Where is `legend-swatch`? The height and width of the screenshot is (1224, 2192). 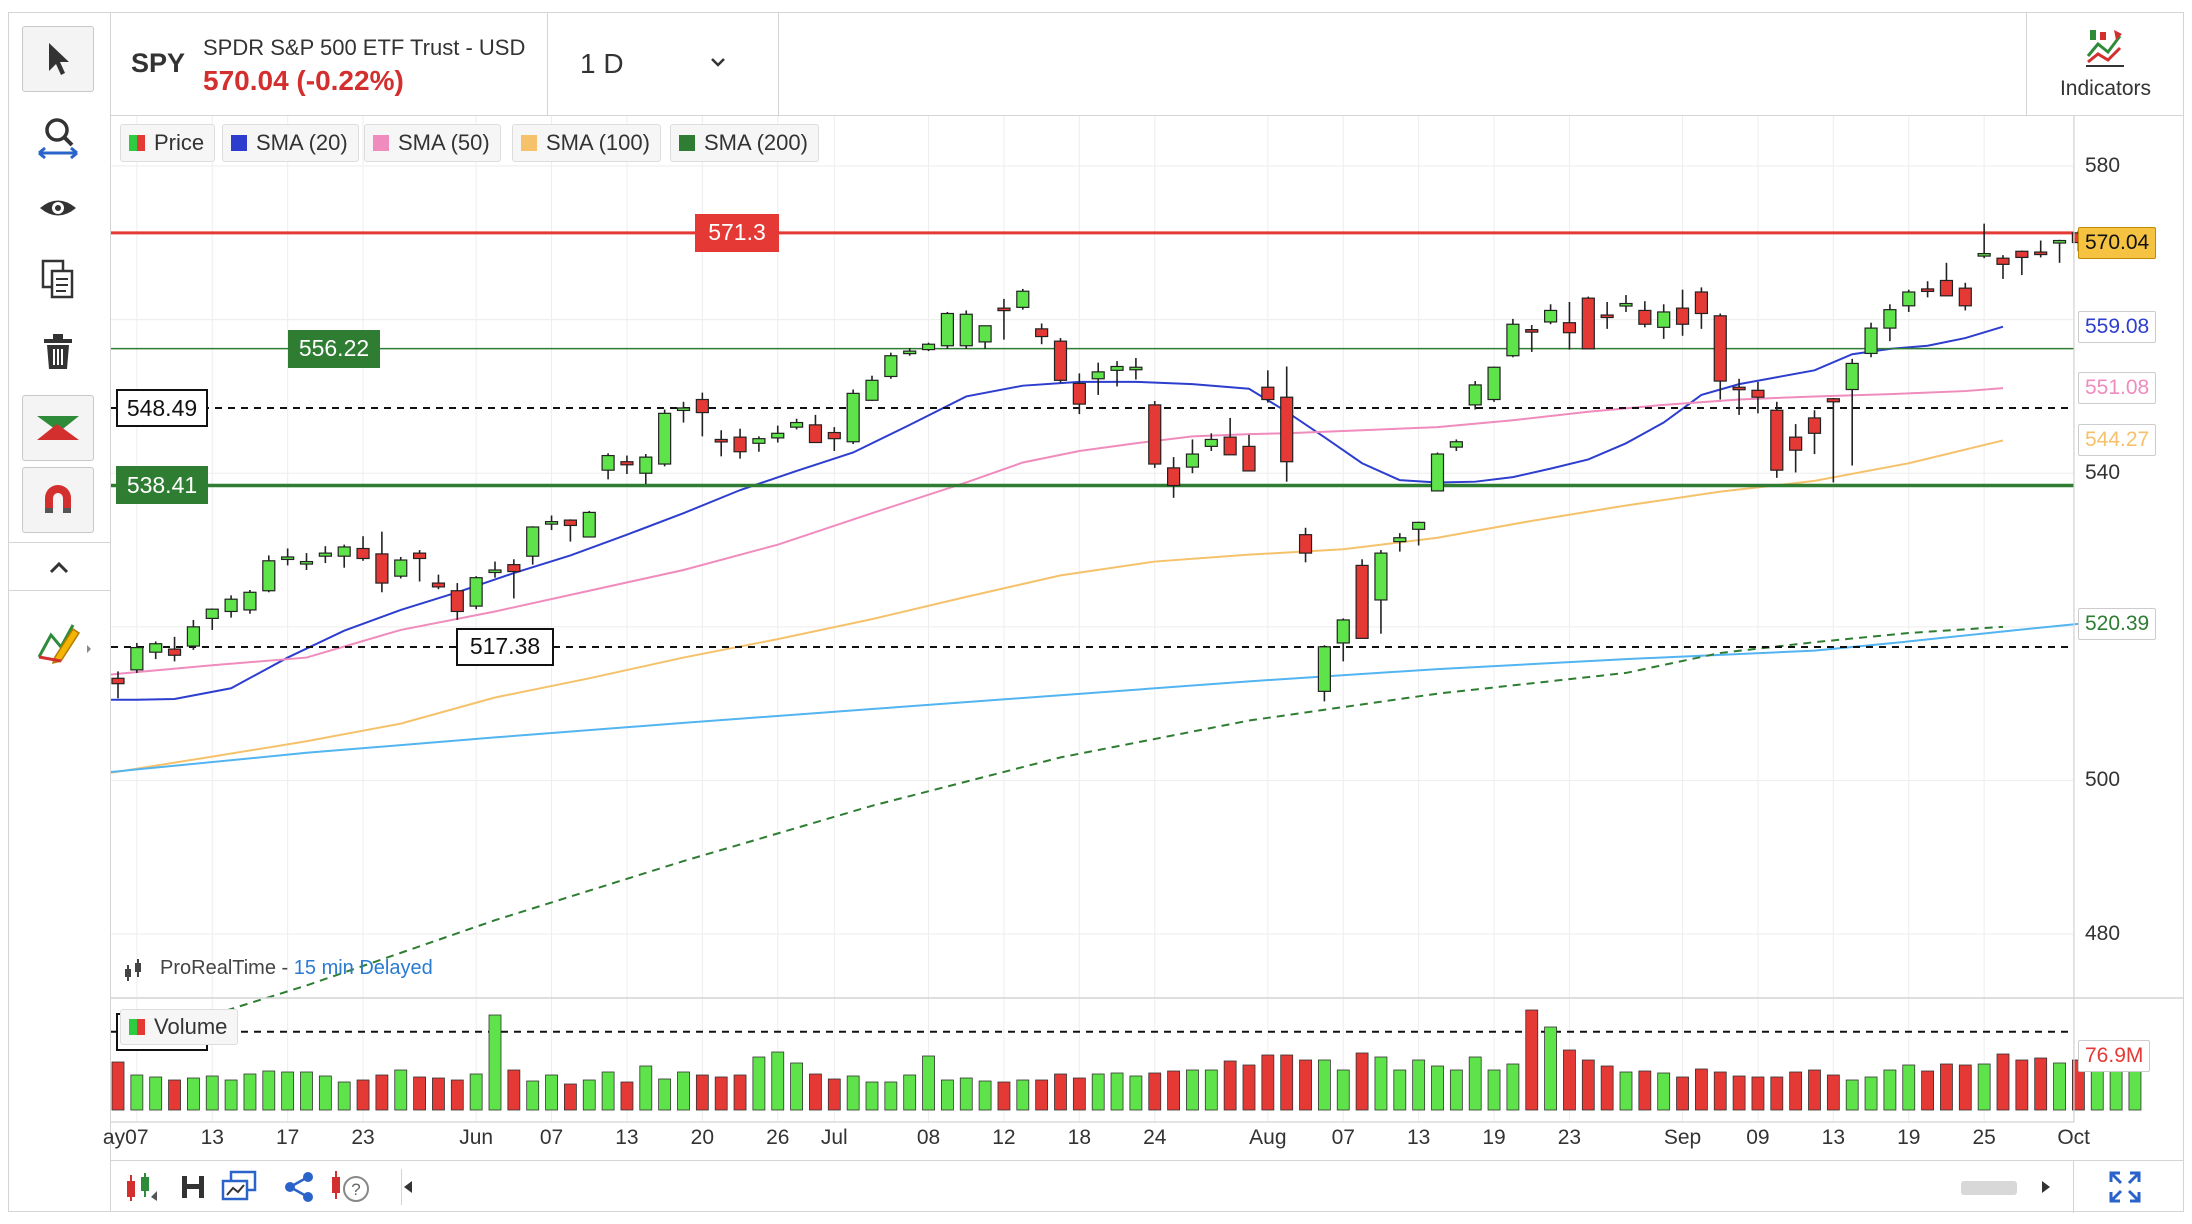 legend-swatch is located at coordinates (137, 143).